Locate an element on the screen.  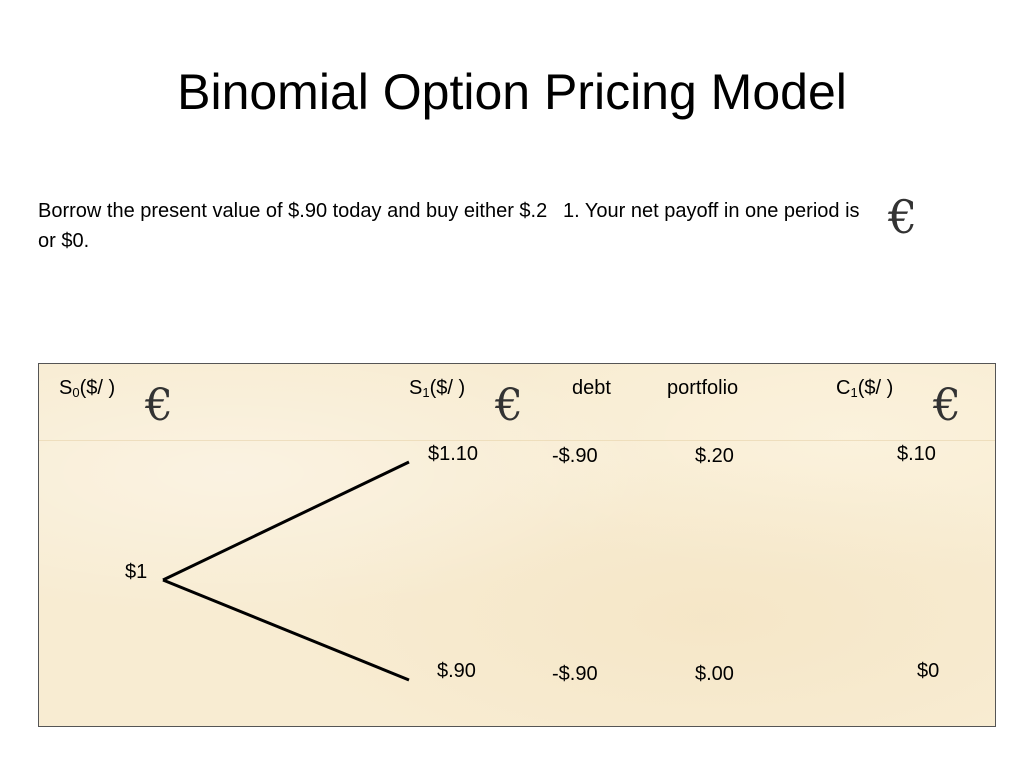
s1-unit: ($/ ) is located at coordinates (447, 388).